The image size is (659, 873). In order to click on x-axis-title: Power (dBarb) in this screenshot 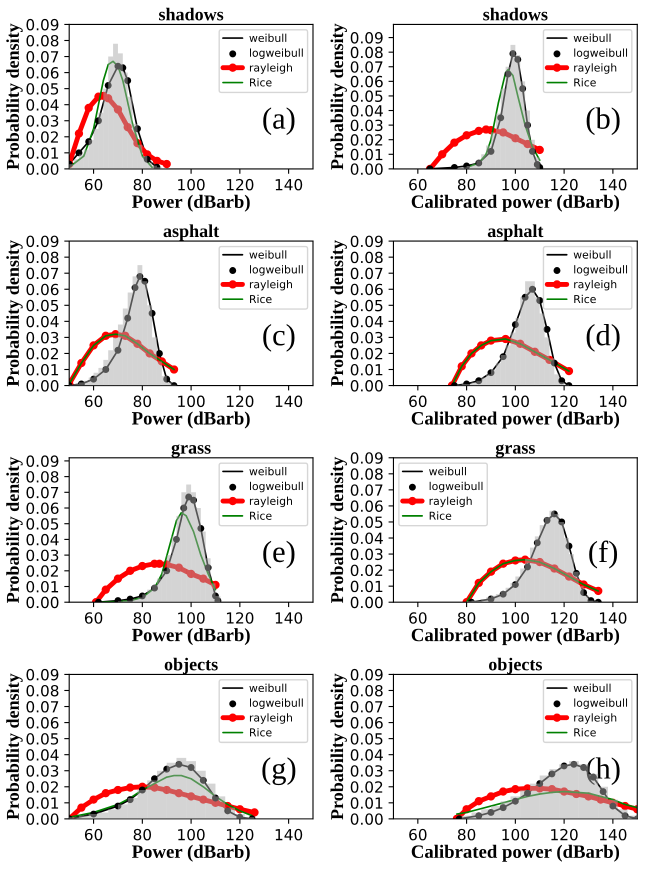, I will do `click(191, 203)`.